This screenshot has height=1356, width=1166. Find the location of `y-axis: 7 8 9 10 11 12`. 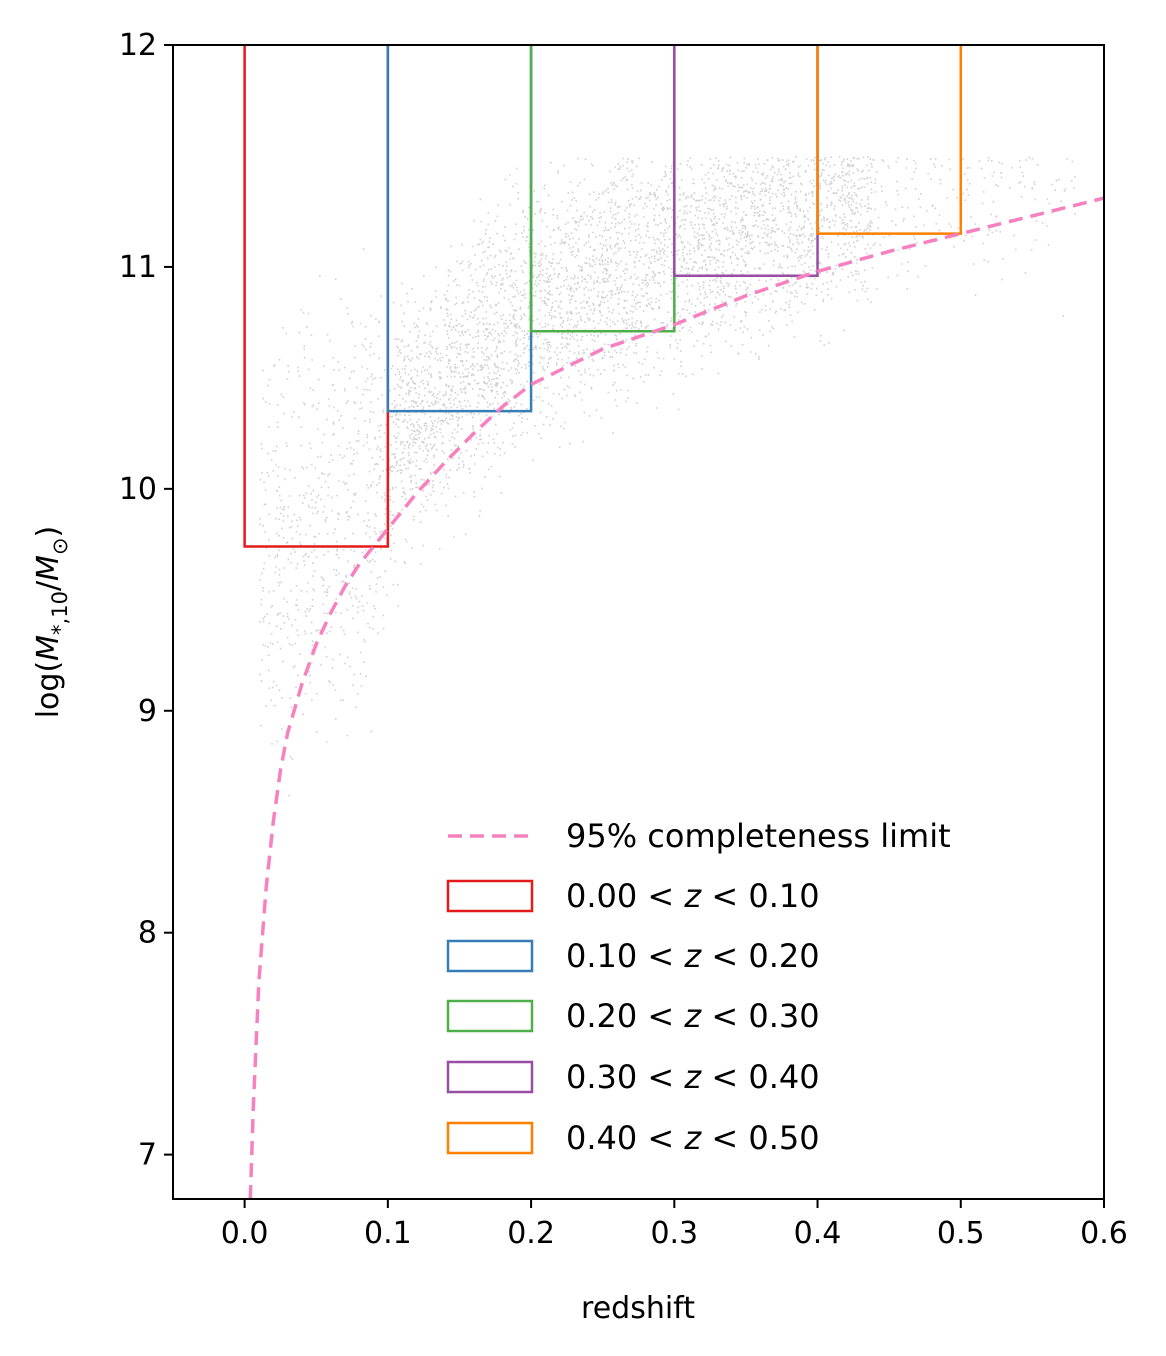

y-axis: 7 8 9 10 11 12 is located at coordinates (146, 600).